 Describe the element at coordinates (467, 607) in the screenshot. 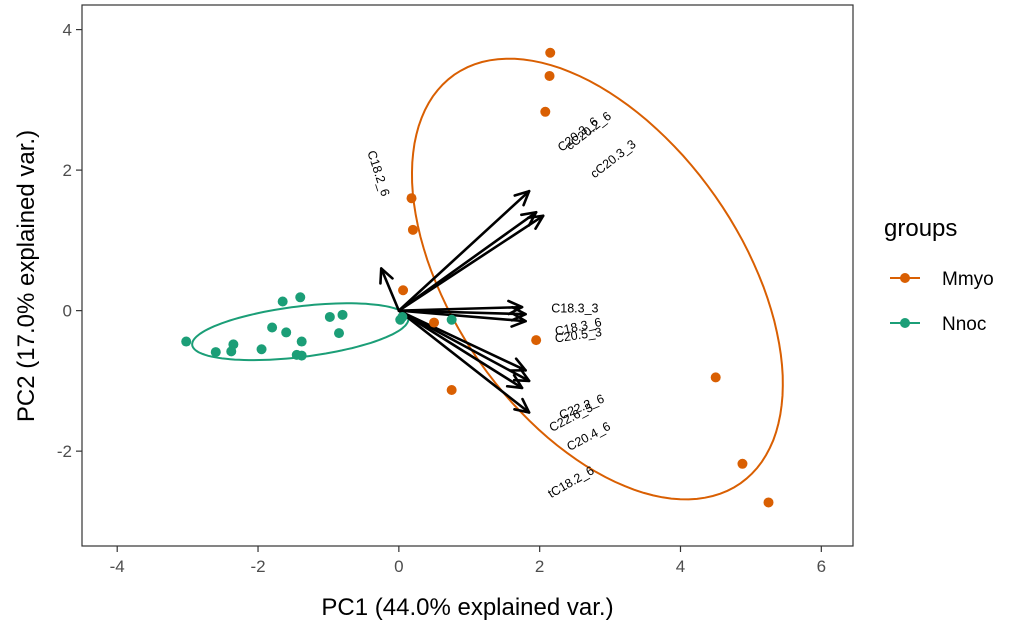

I see `x-axis-title: PC1 (44.0% explained var.)` at that location.